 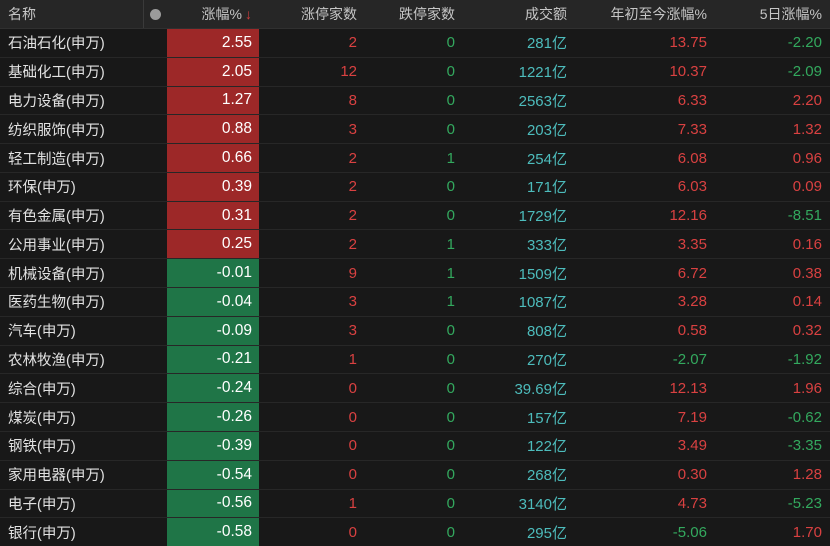 I want to click on turnover-value: 157亿, so click(x=546, y=418).